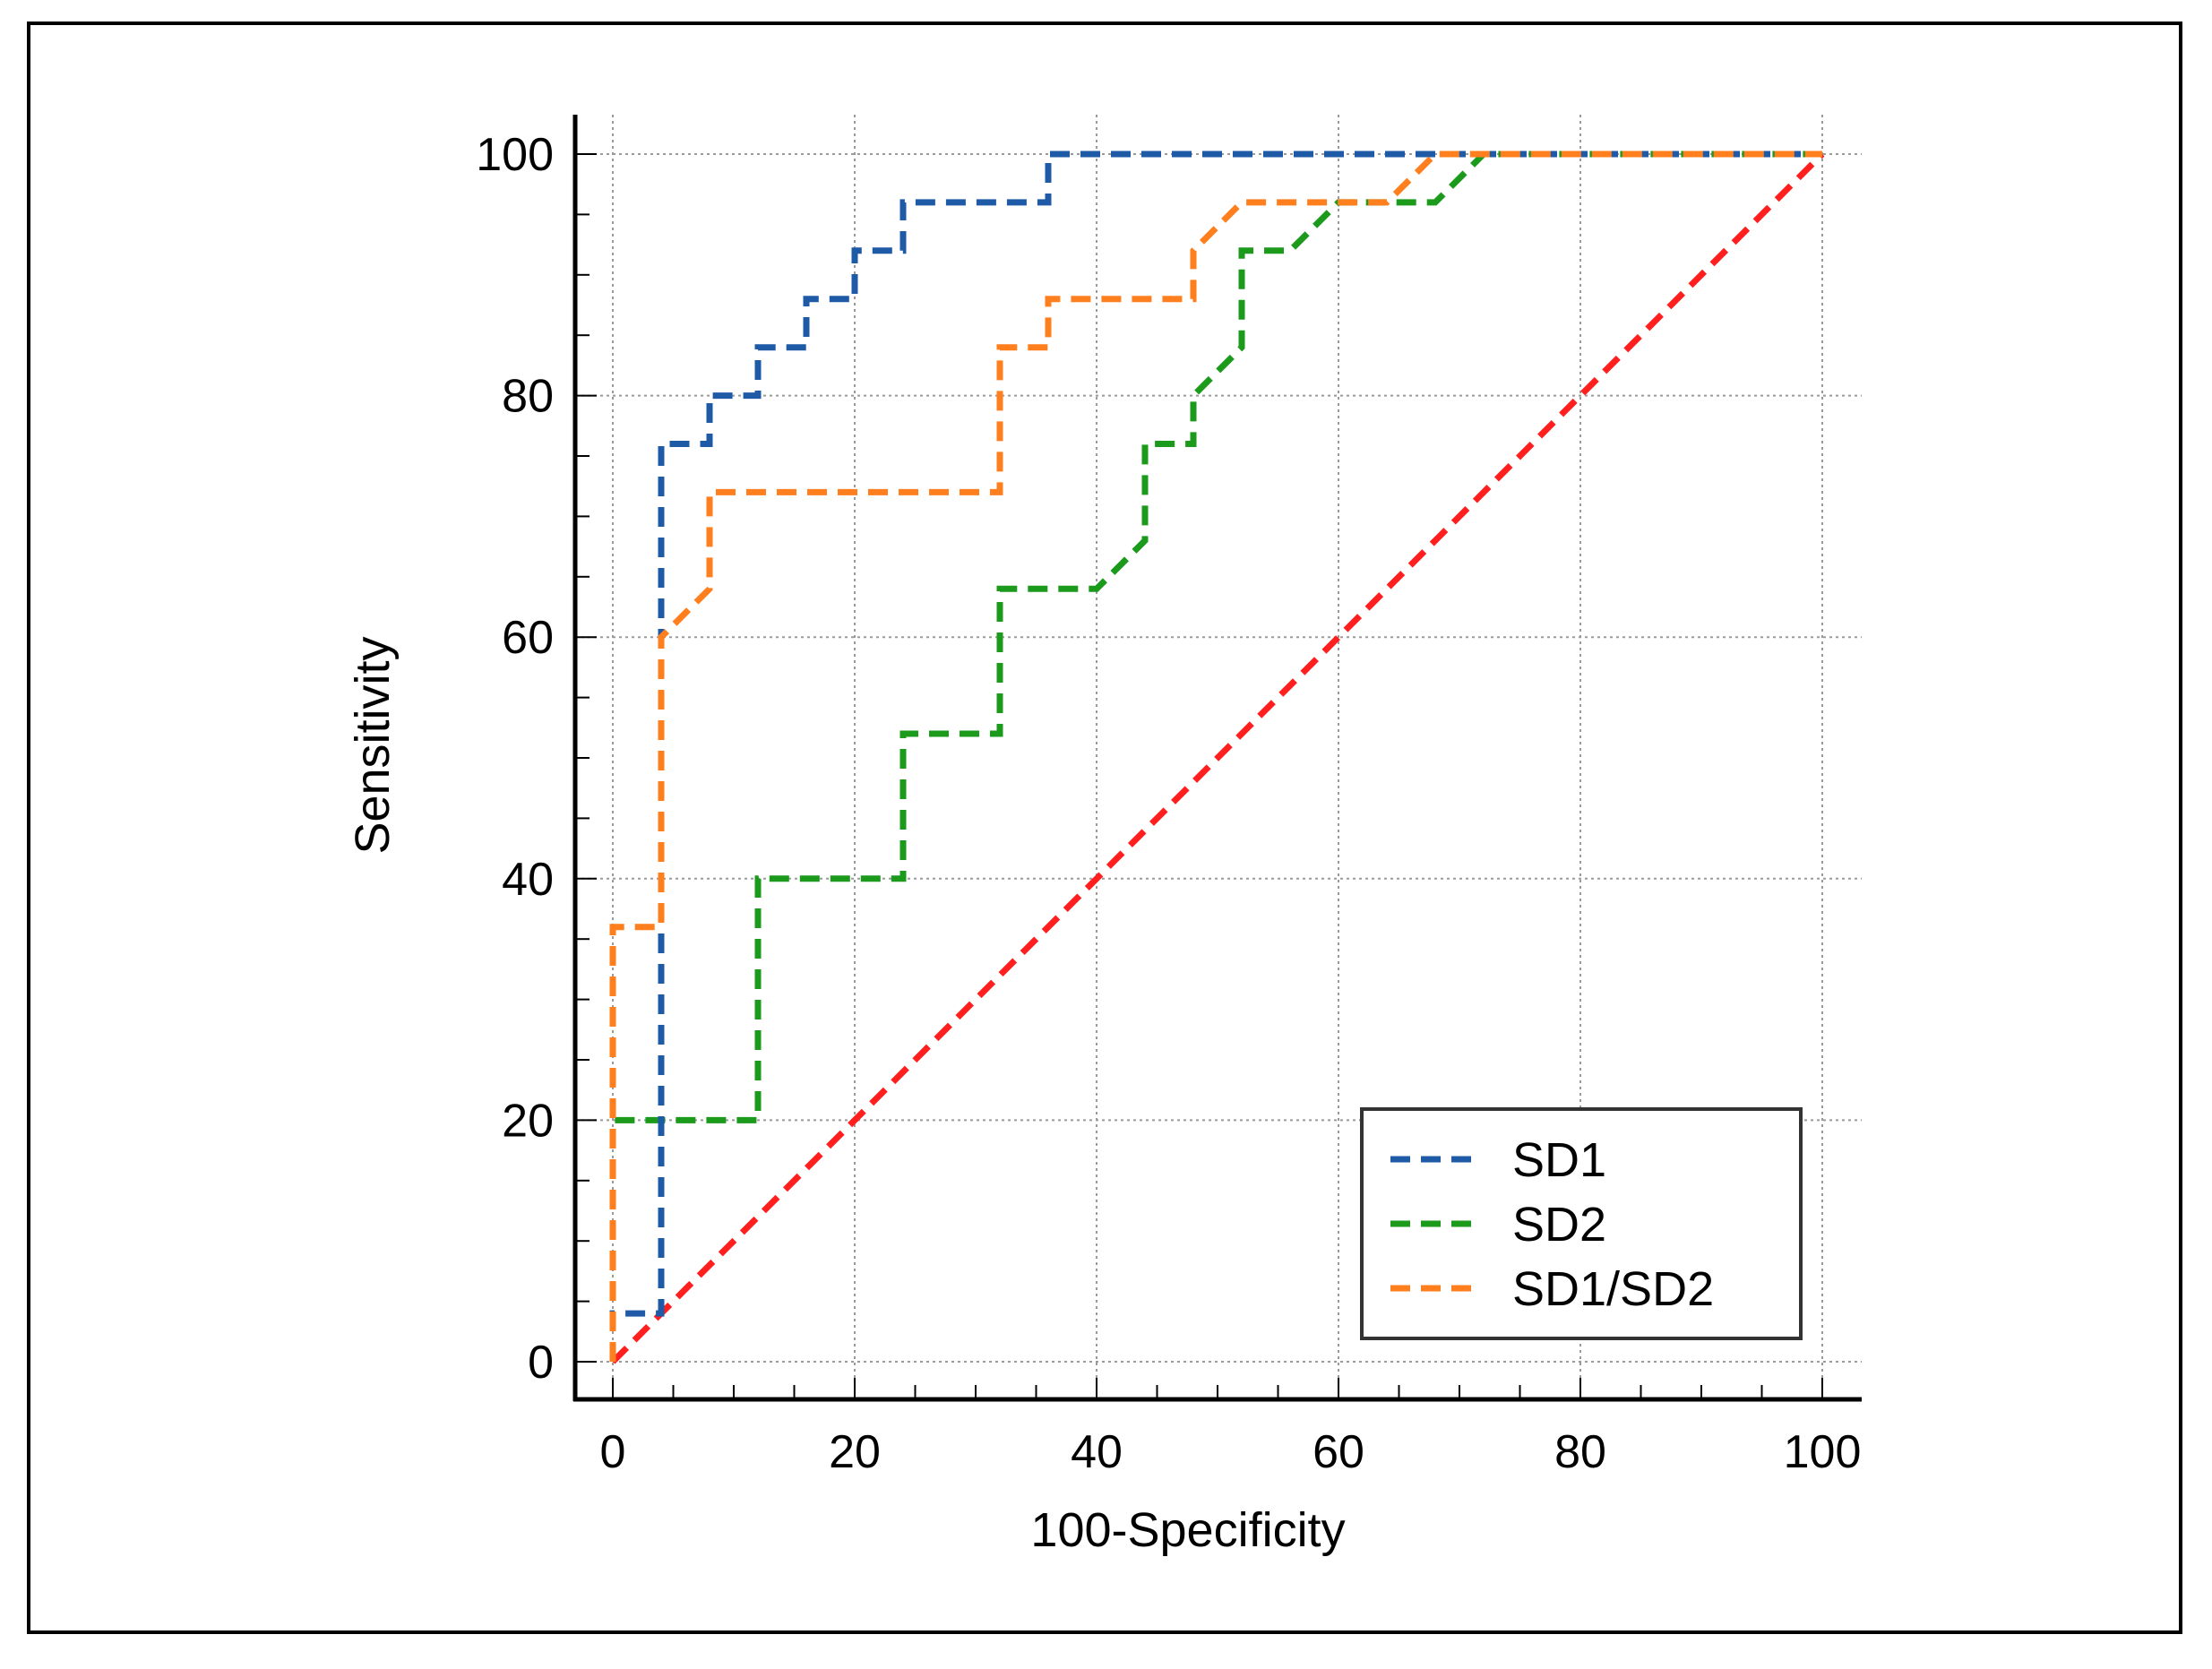 Image resolution: width=2212 pixels, height=1669 pixels. I want to click on x-tick-label: 40, so click(1097, 1452).